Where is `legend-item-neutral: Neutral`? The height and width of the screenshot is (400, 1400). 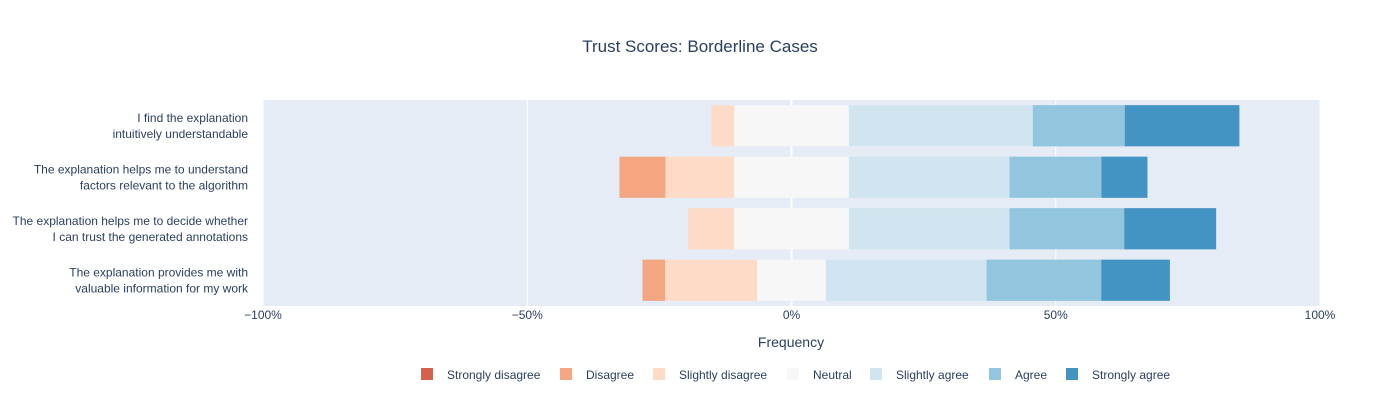 legend-item-neutral: Neutral is located at coordinates (819, 375).